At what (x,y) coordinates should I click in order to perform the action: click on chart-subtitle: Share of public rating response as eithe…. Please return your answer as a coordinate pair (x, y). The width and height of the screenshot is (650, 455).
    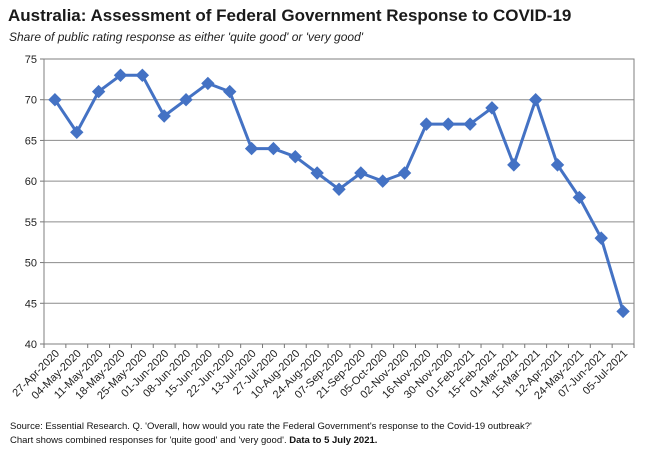
    Looking at the image, I should click on (186, 37).